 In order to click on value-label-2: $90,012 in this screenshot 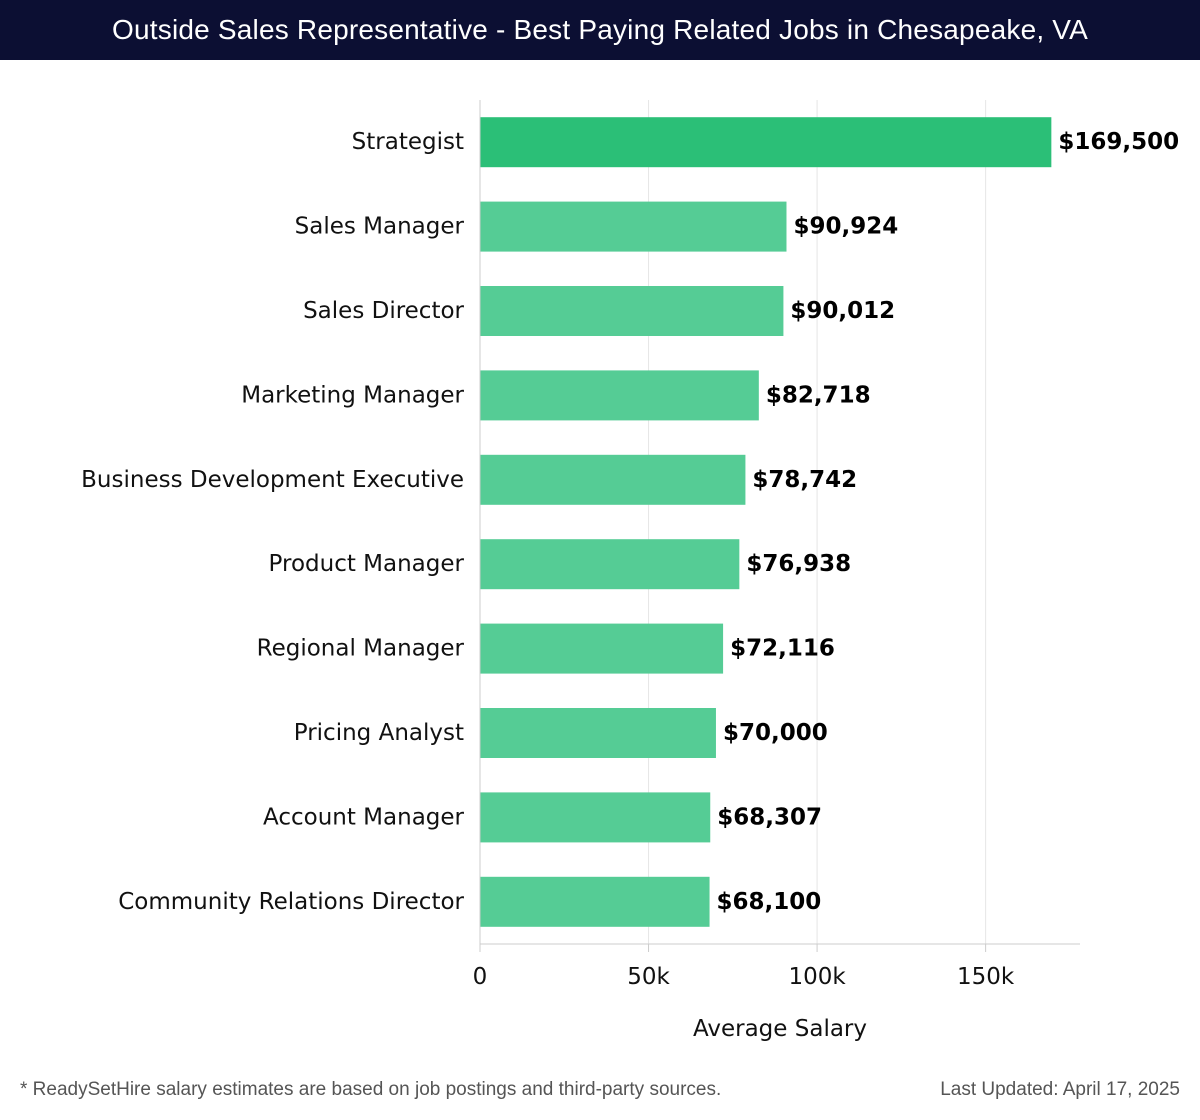, I will do `click(842, 311)`.